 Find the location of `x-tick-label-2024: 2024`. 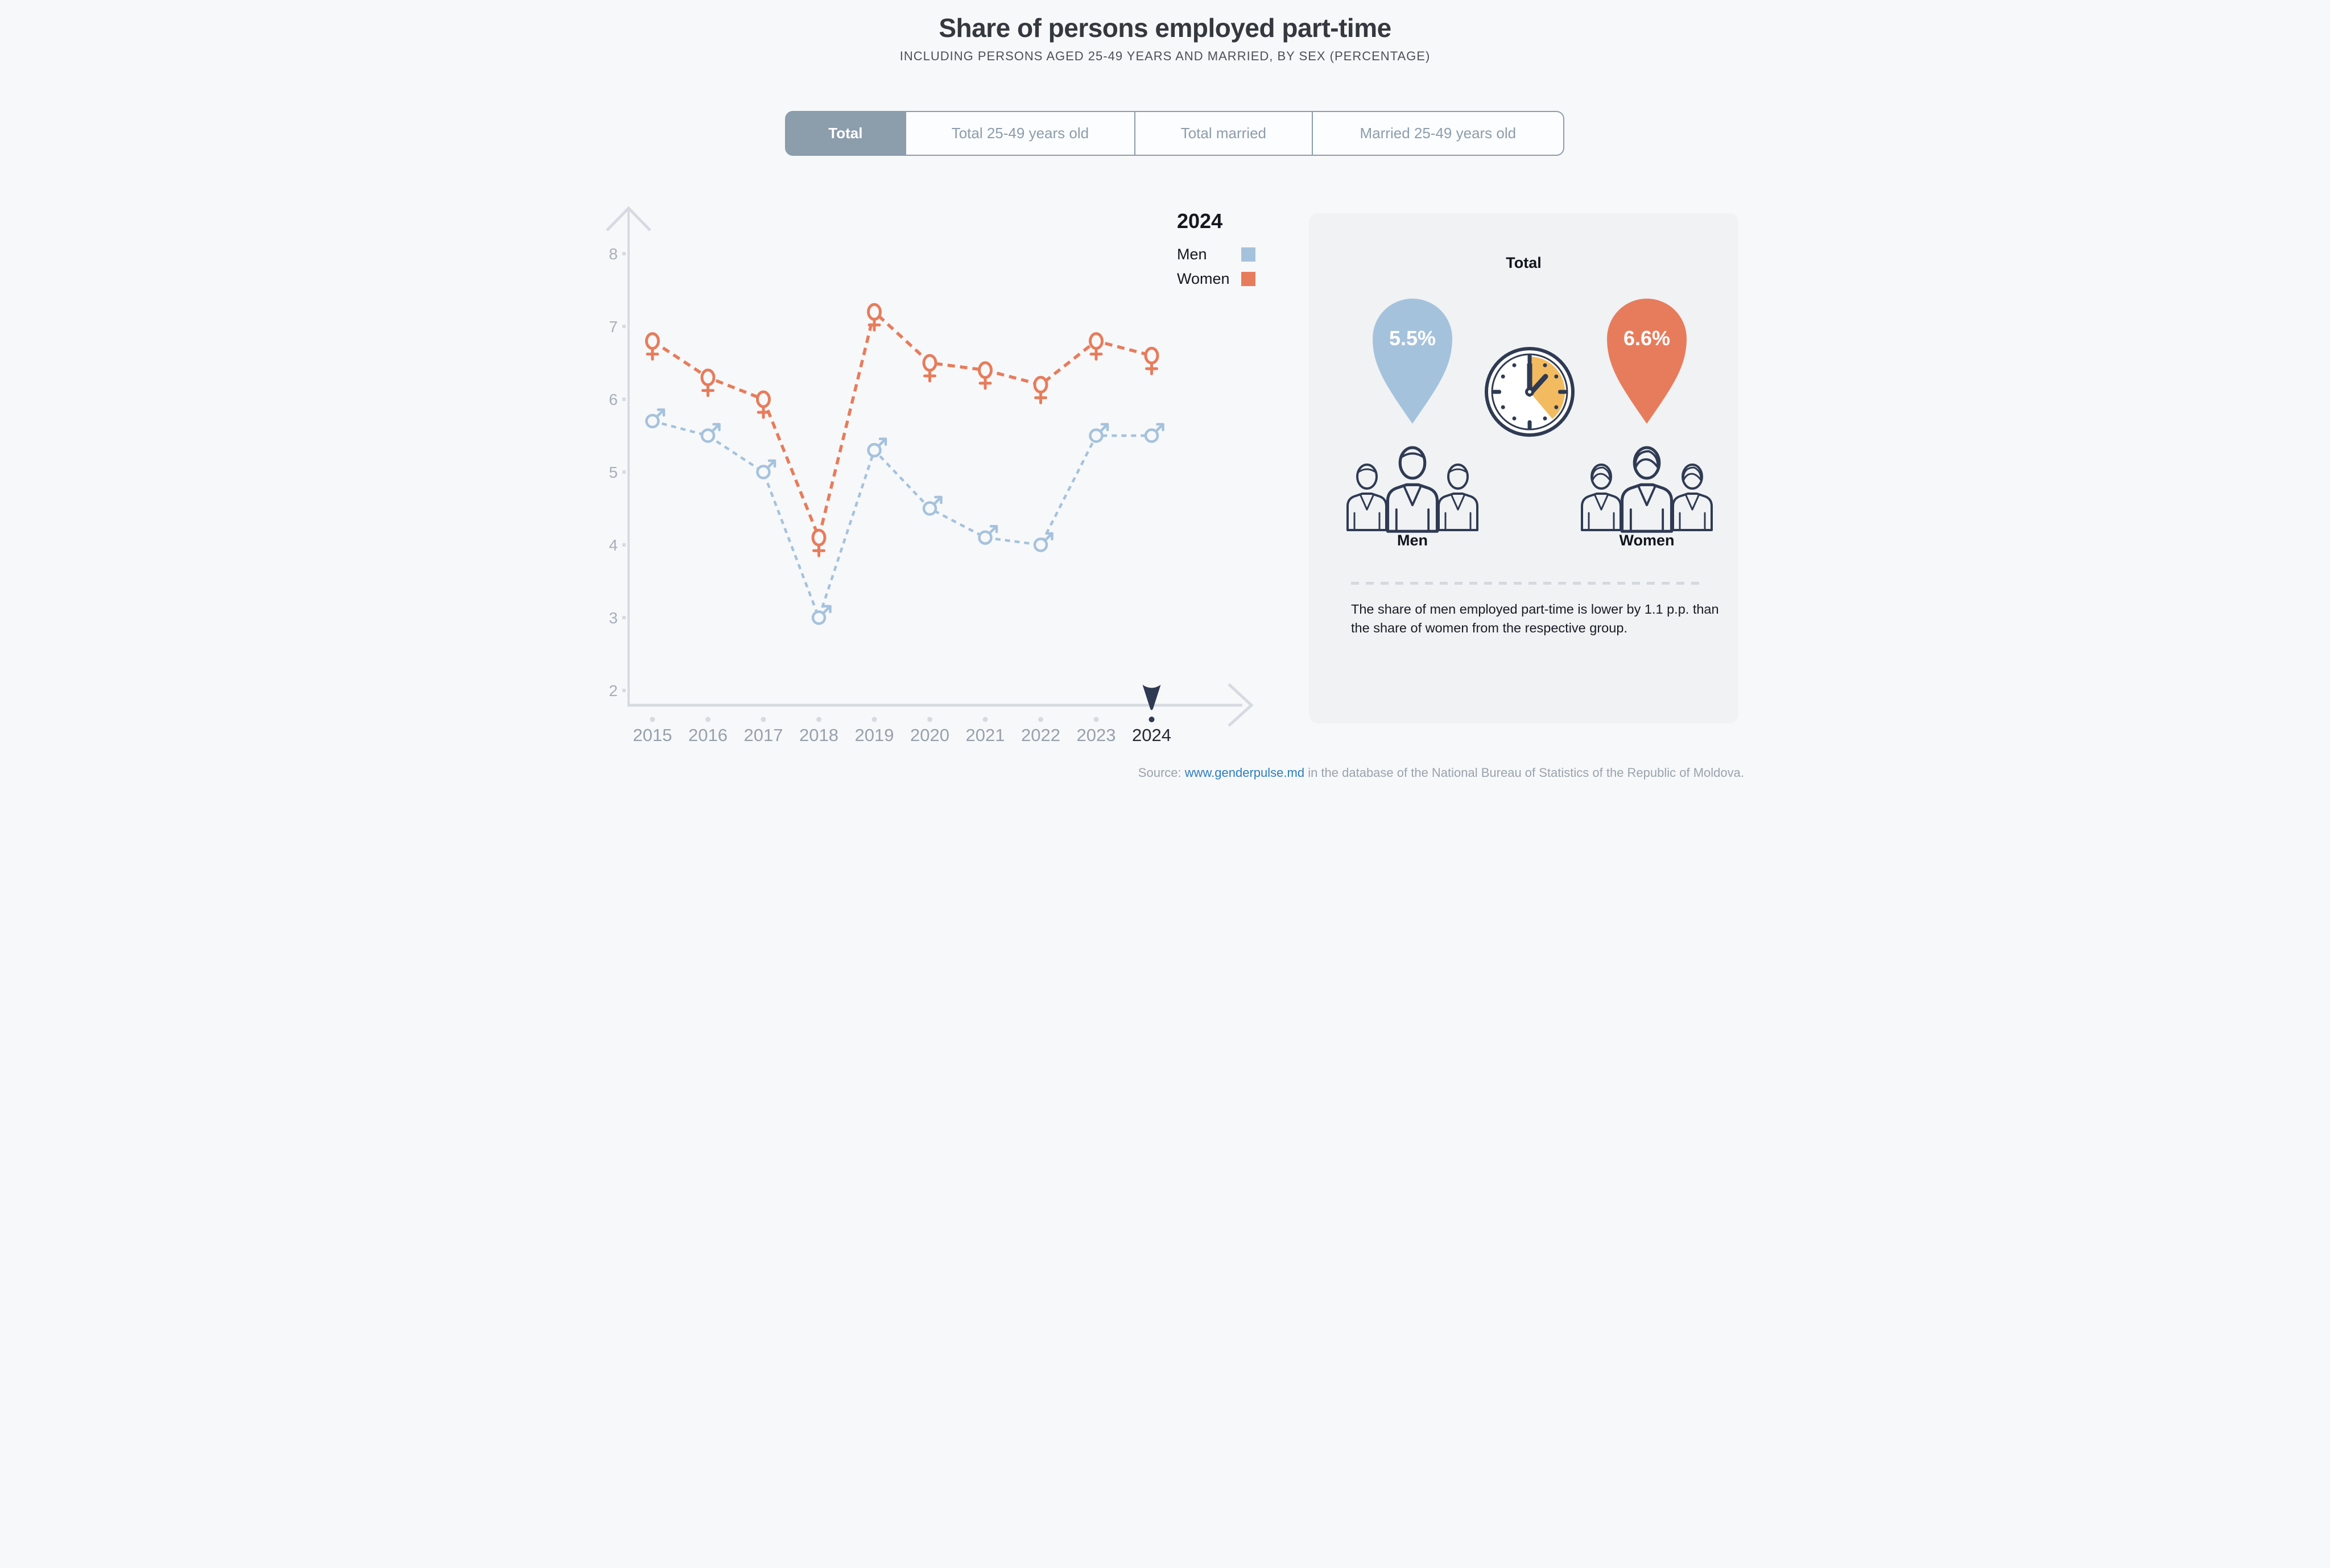

x-tick-label-2024: 2024 is located at coordinates (1151, 735).